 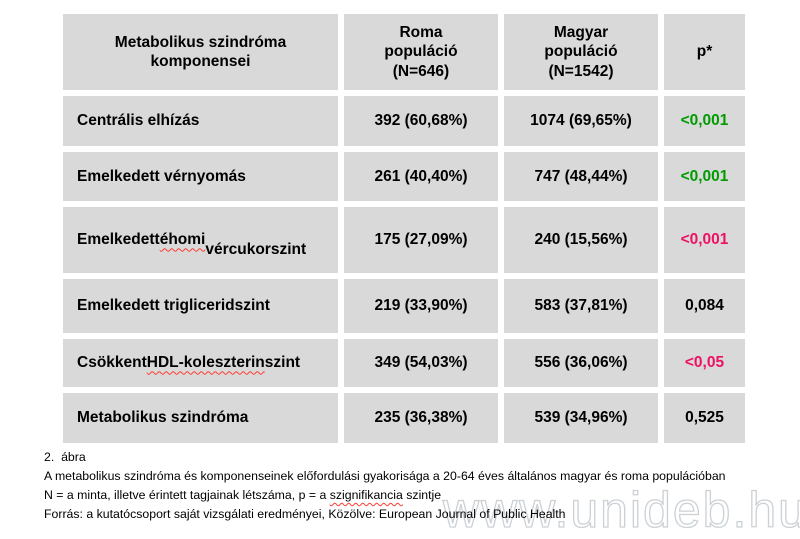 What do you see at coordinates (421, 306) in the screenshot?
I see `cell-roma-value: 219 (33,90%)` at bounding box center [421, 306].